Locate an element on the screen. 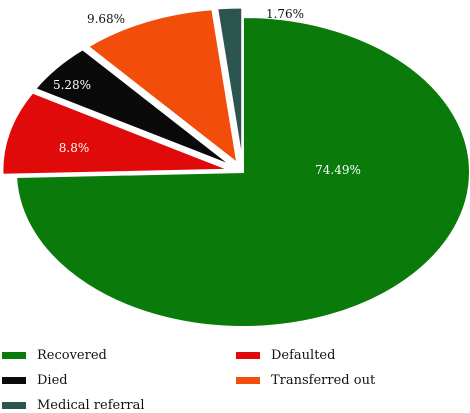 Image resolution: width=470 pixels, height=413 pixels. legend-swatch-recovered is located at coordinates (14, 355).